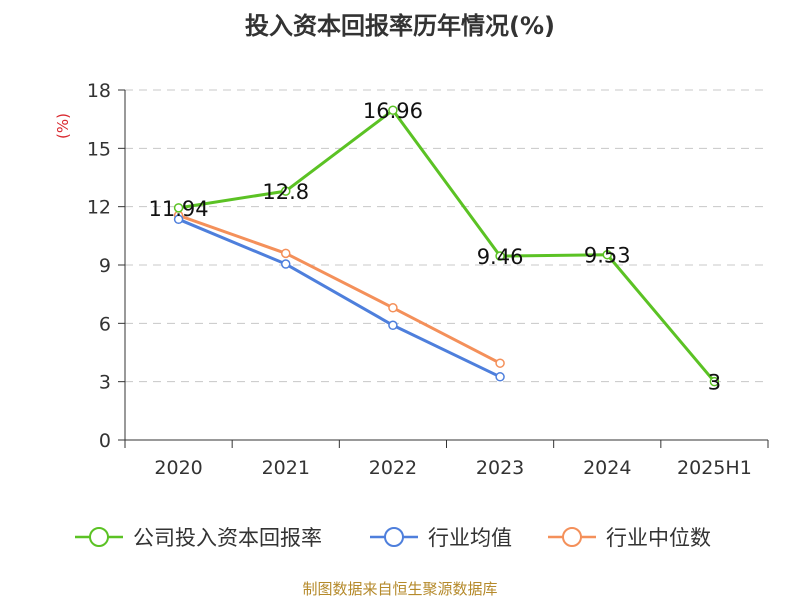 The width and height of the screenshot is (800, 600). I want to click on data-label-2022: 16.96, so click(393, 111).